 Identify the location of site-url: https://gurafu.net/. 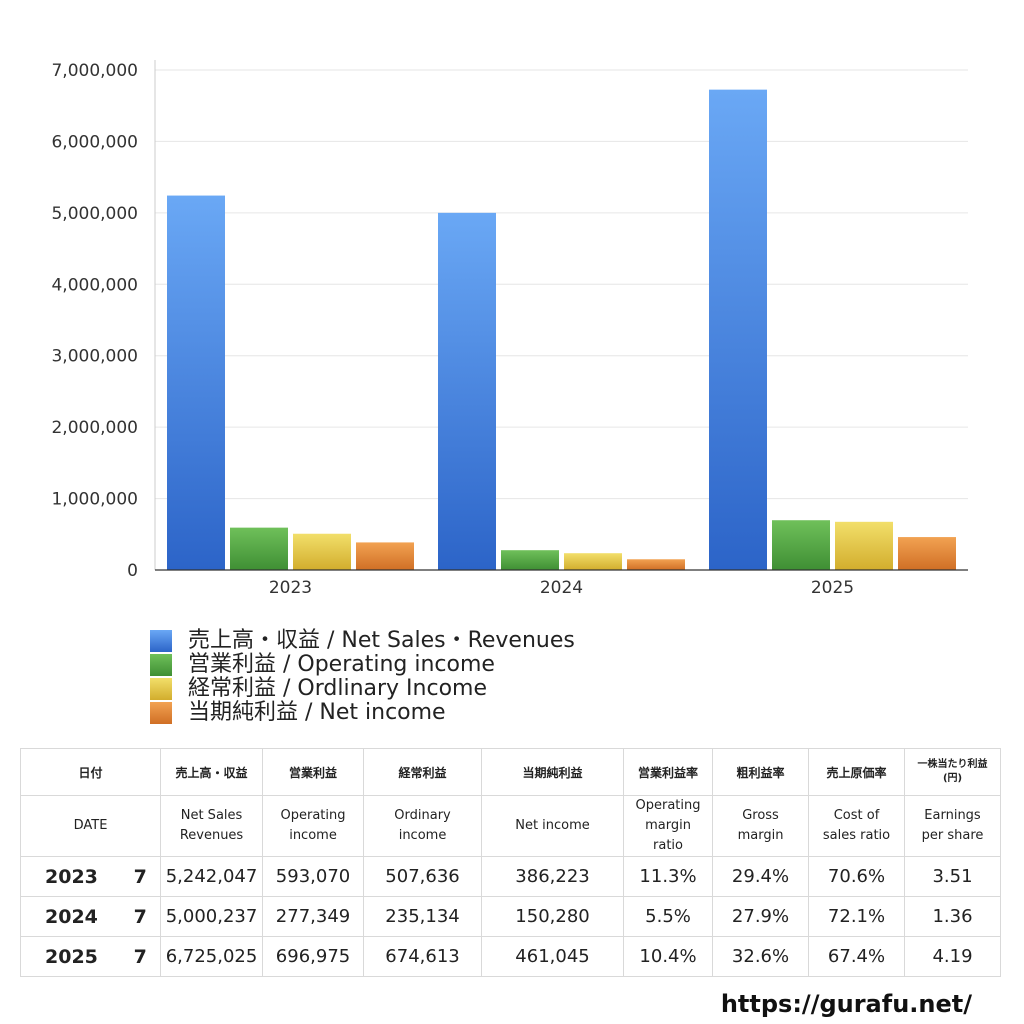
(846, 1004).